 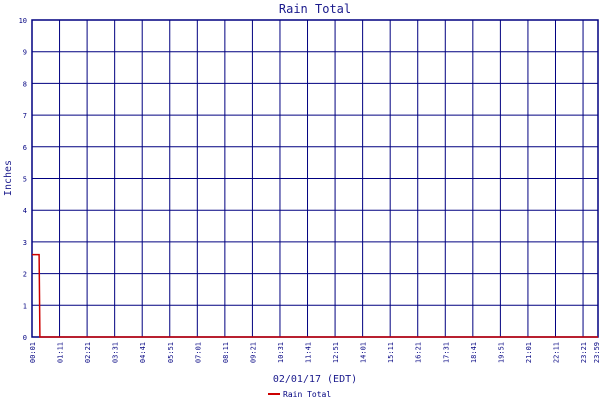 I want to click on x-tick-label: 02:21, so click(x=88, y=352).